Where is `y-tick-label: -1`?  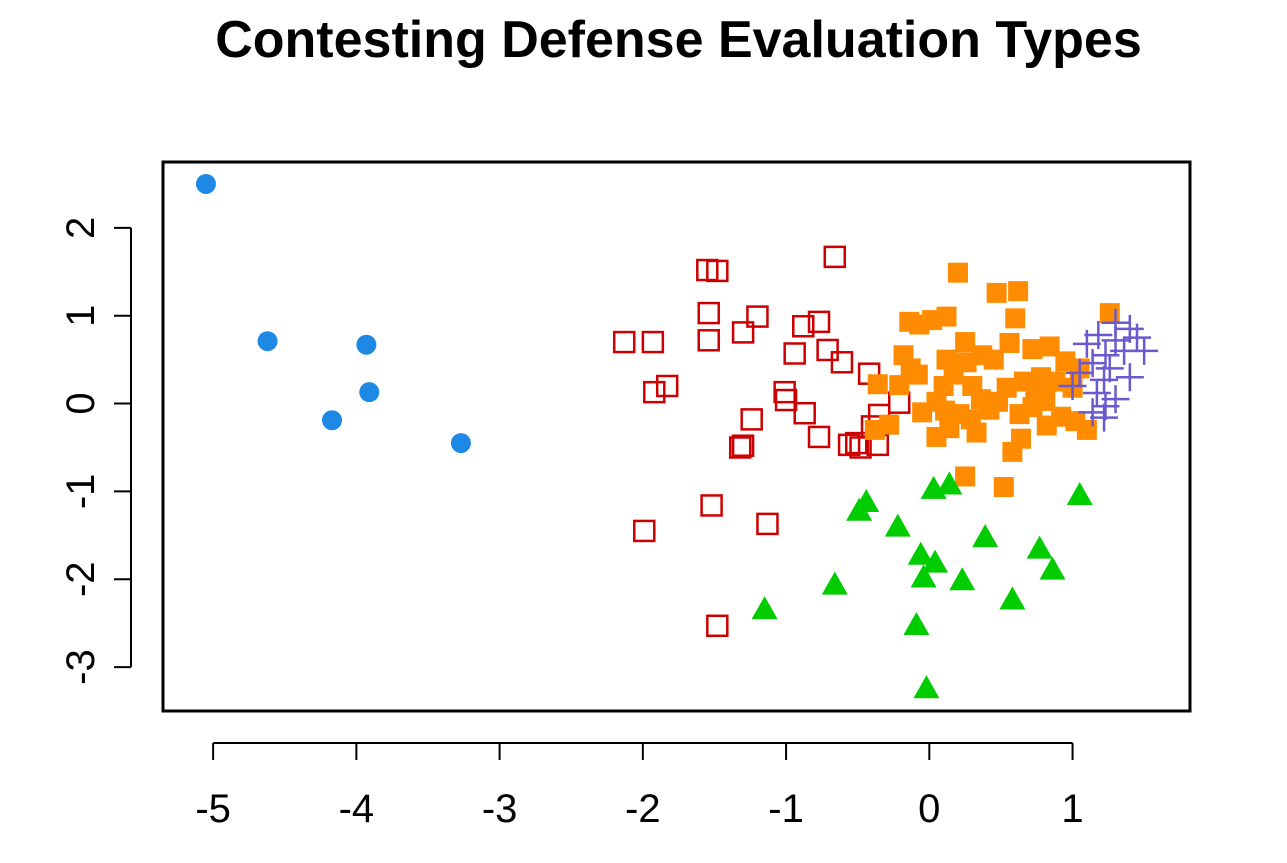
y-tick-label: -1 is located at coordinates (81, 492).